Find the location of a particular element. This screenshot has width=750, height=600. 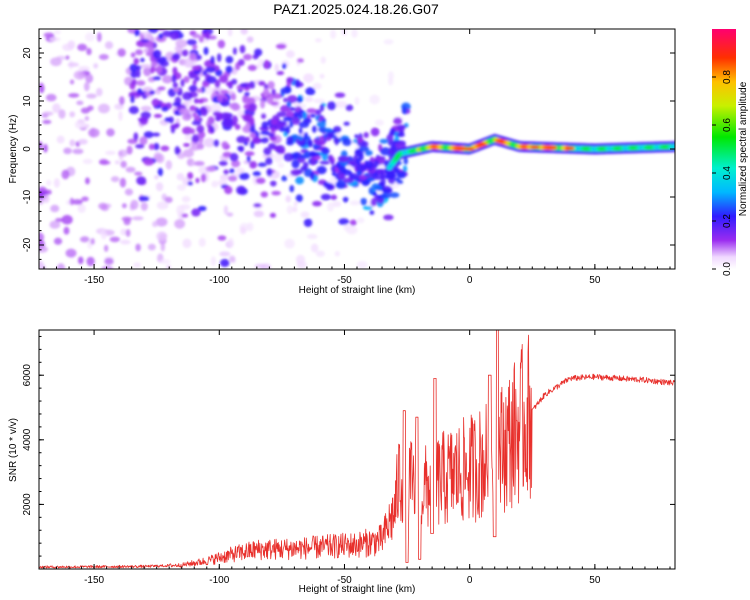

bottom-xtick-label: -100 is located at coordinates (219, 580).